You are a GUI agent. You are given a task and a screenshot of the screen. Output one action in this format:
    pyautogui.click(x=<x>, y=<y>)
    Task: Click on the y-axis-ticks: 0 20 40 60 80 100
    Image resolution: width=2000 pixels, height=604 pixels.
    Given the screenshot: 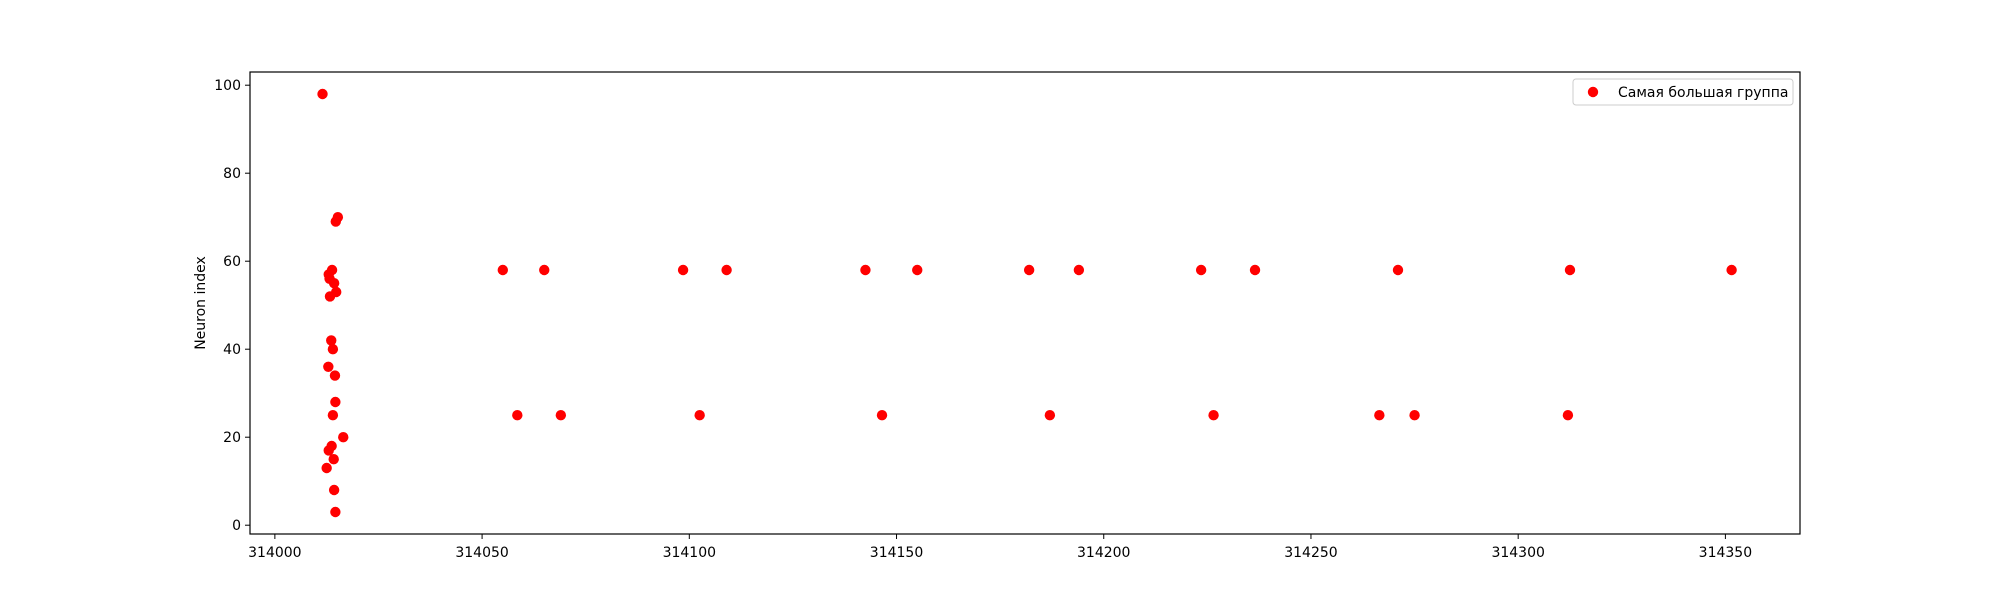 What is the action you would take?
    pyautogui.click(x=232, y=306)
    